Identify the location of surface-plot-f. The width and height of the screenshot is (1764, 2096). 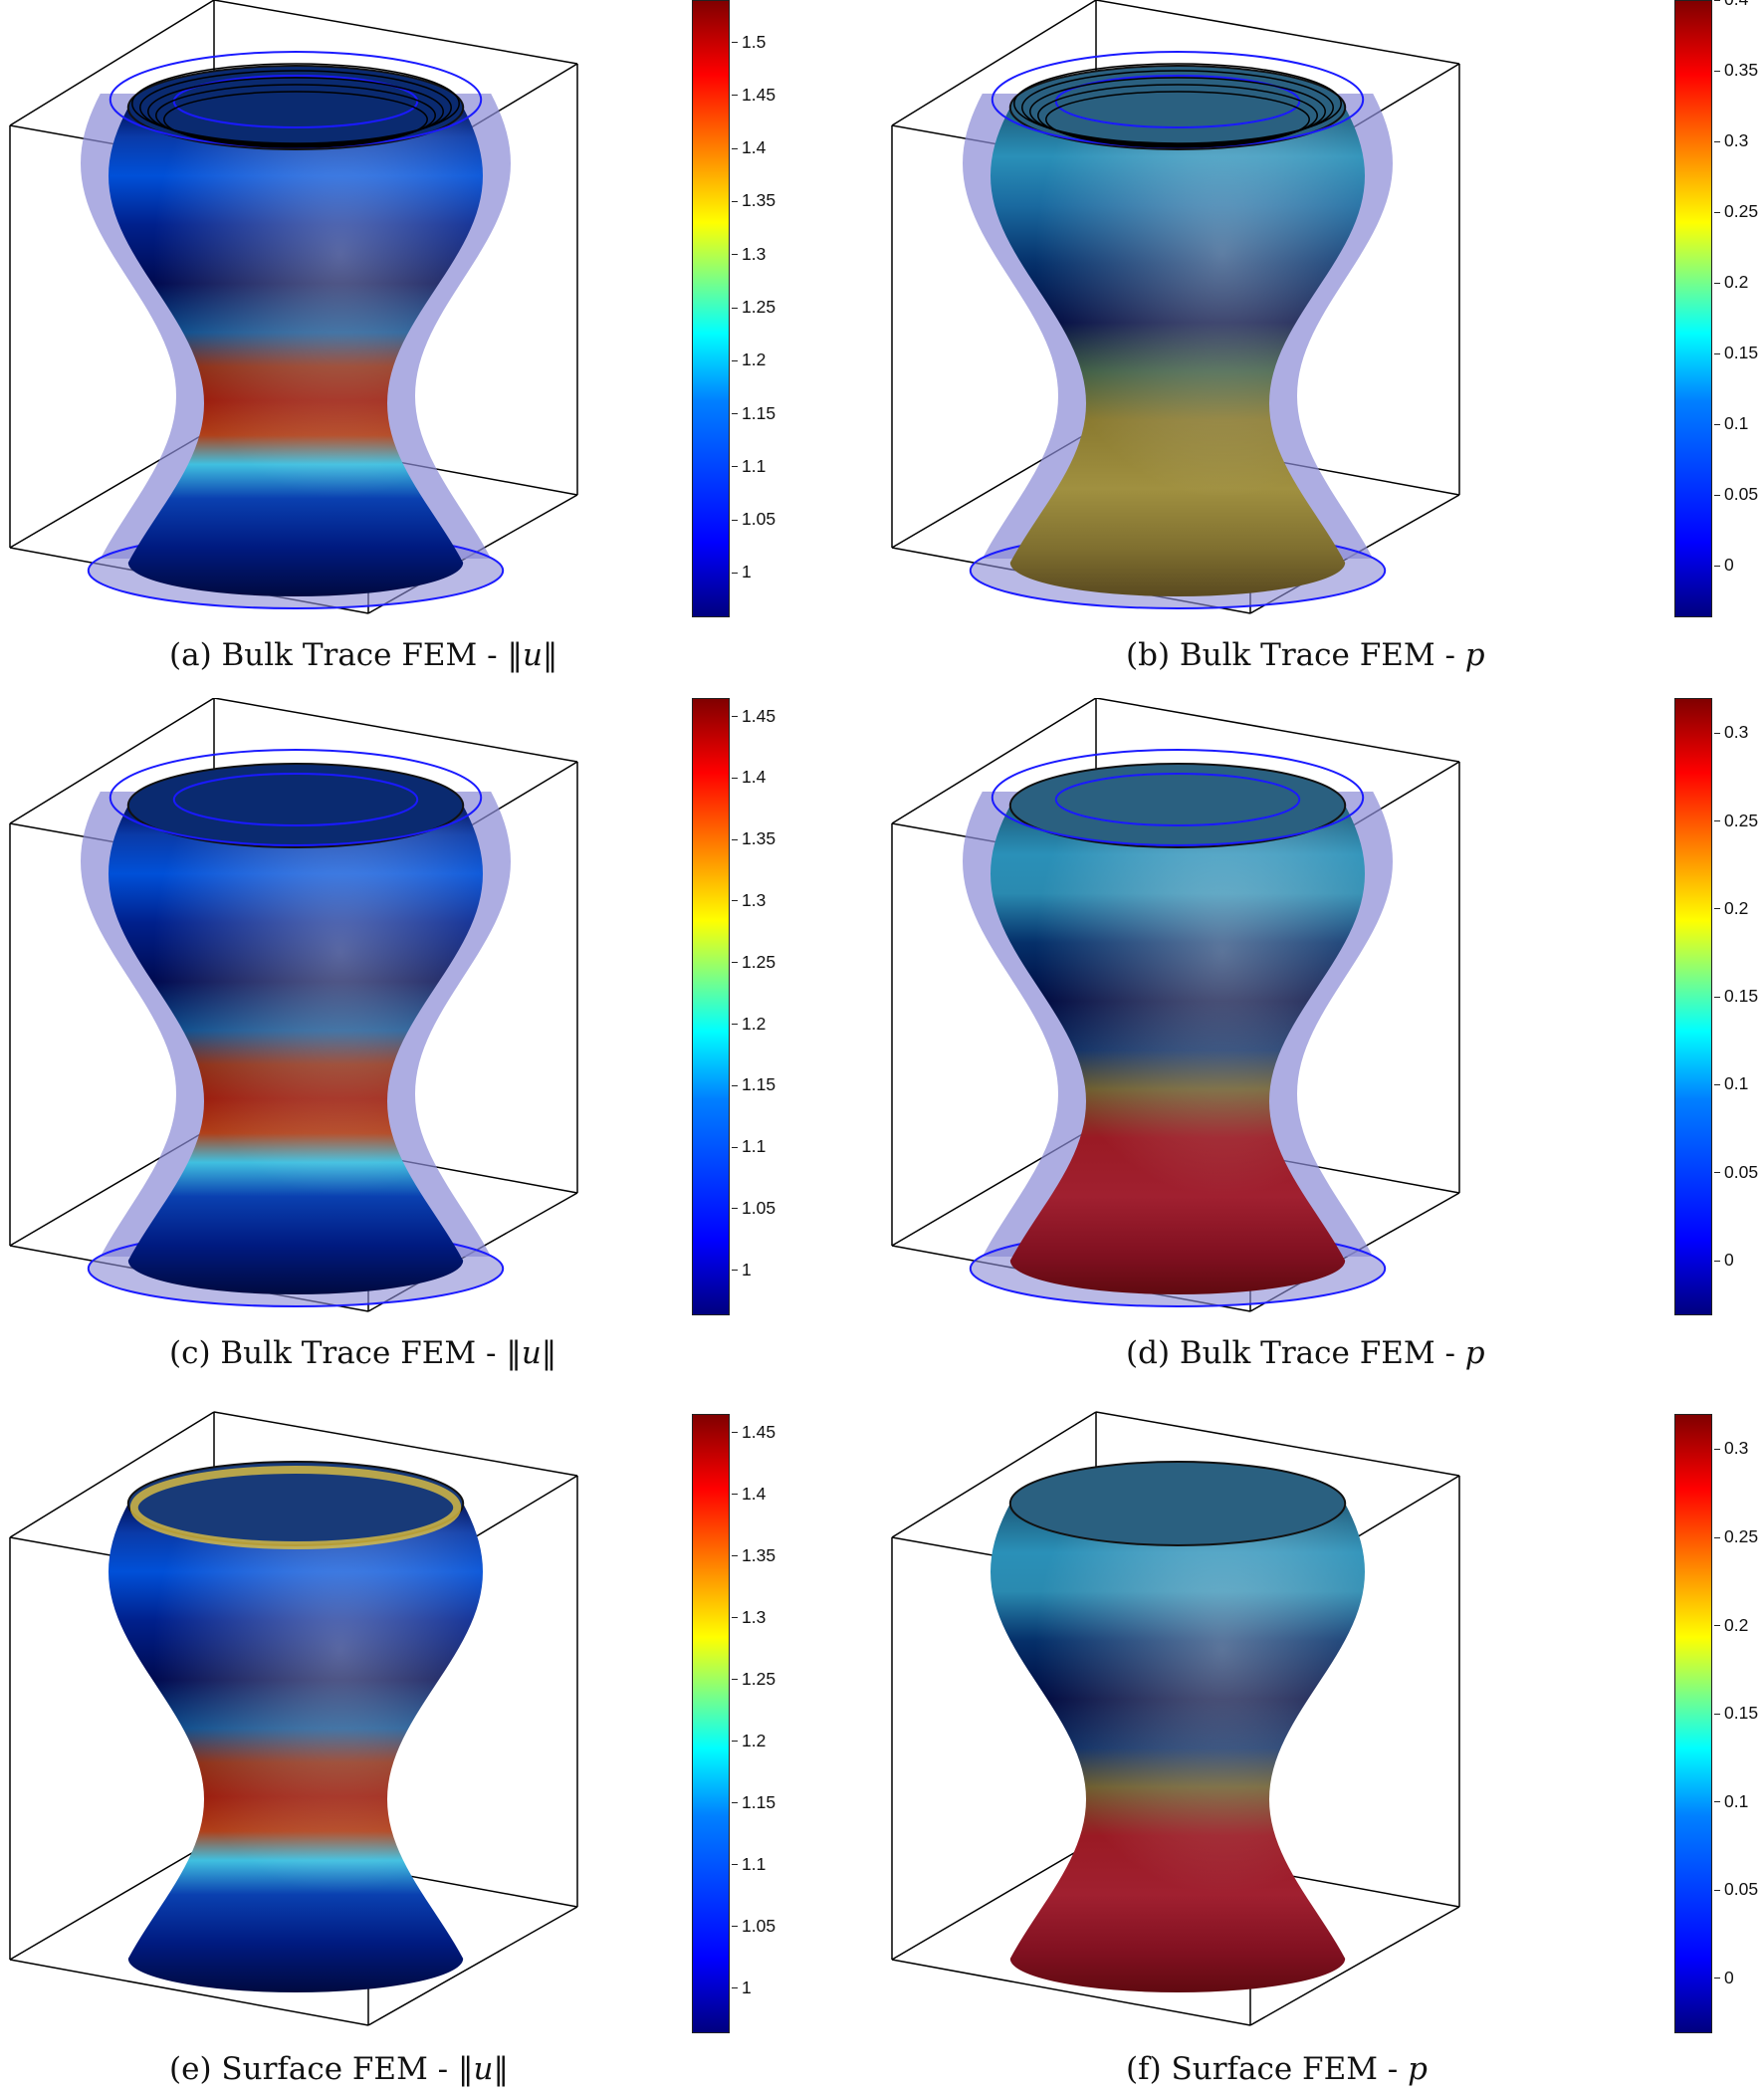
(1175, 1718).